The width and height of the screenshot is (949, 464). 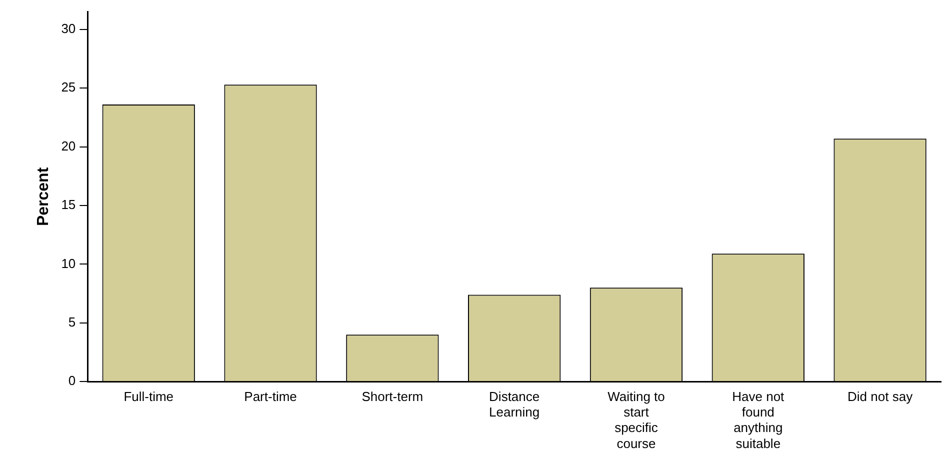 I want to click on y-tick-label: 15, so click(x=68, y=204).